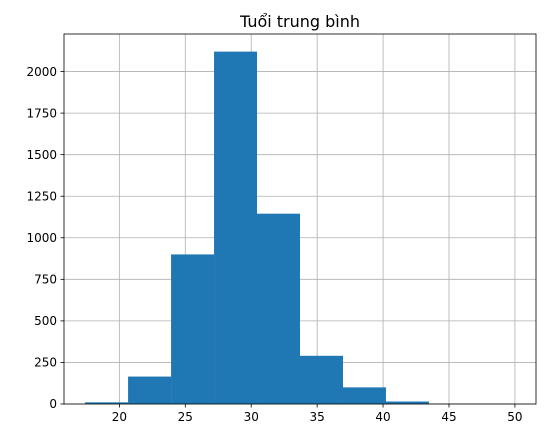 Image resolution: width=560 pixels, height=437 pixels. I want to click on y-tick-label: 0, so click(53, 404).